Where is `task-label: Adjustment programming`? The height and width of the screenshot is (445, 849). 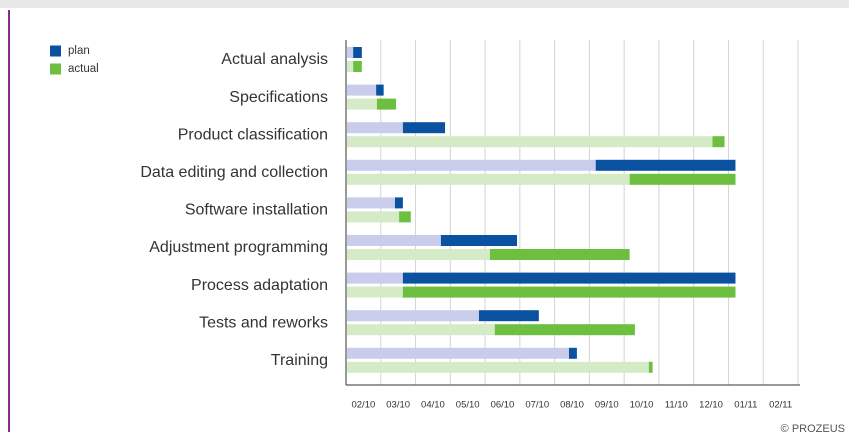
task-label: Adjustment programming is located at coordinates (238, 247).